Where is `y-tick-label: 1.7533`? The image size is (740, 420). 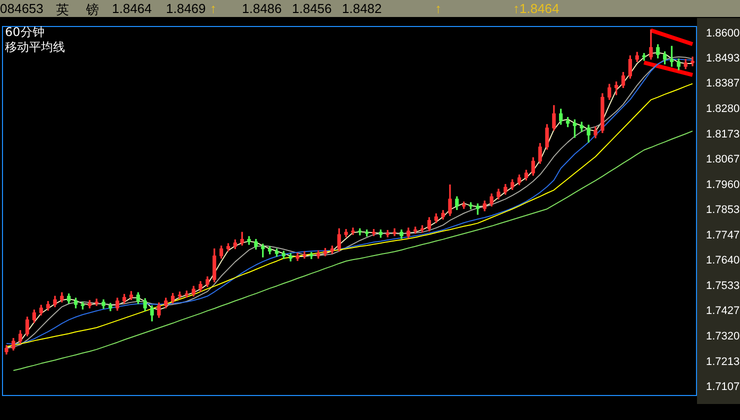 y-tick-label: 1.7533 is located at coordinates (723, 286).